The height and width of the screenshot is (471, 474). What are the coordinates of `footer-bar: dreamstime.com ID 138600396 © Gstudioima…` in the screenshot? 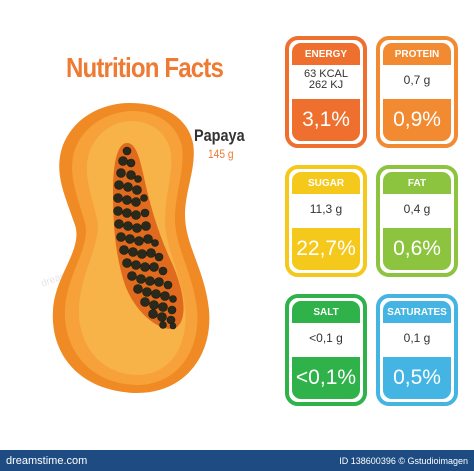 It's located at (237, 460).